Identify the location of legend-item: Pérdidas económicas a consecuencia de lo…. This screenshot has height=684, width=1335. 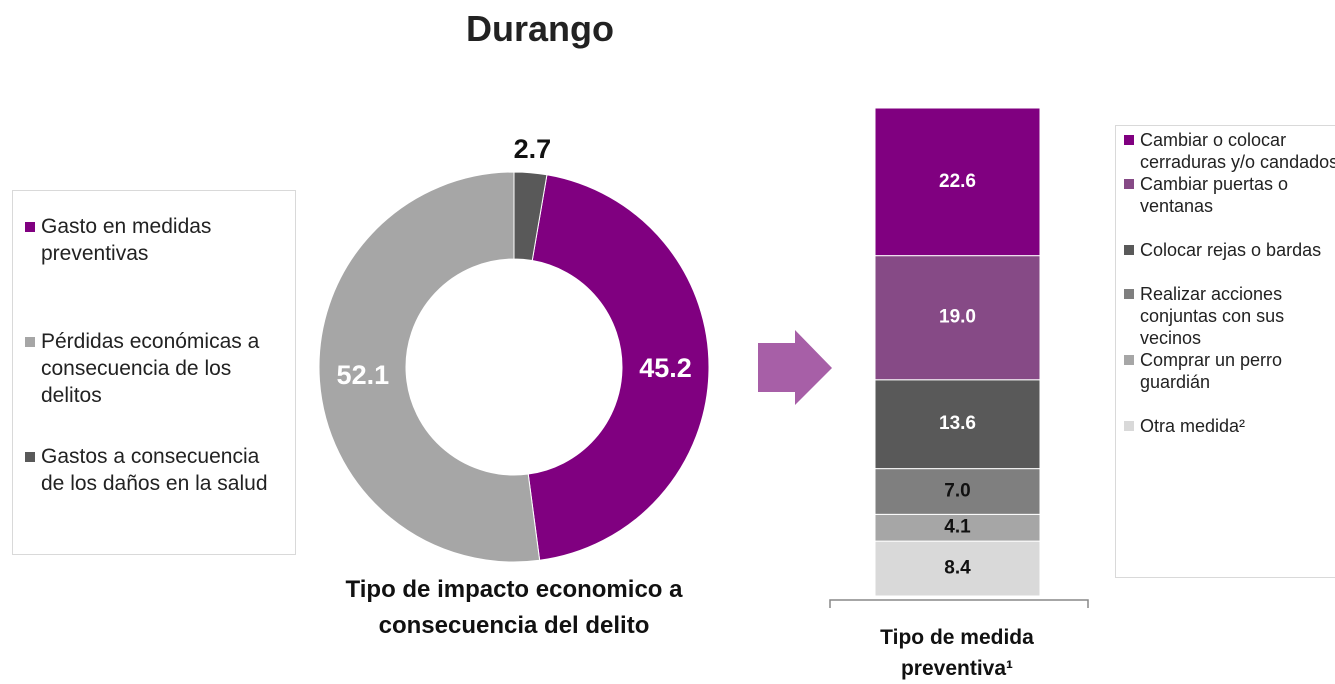
(156, 368).